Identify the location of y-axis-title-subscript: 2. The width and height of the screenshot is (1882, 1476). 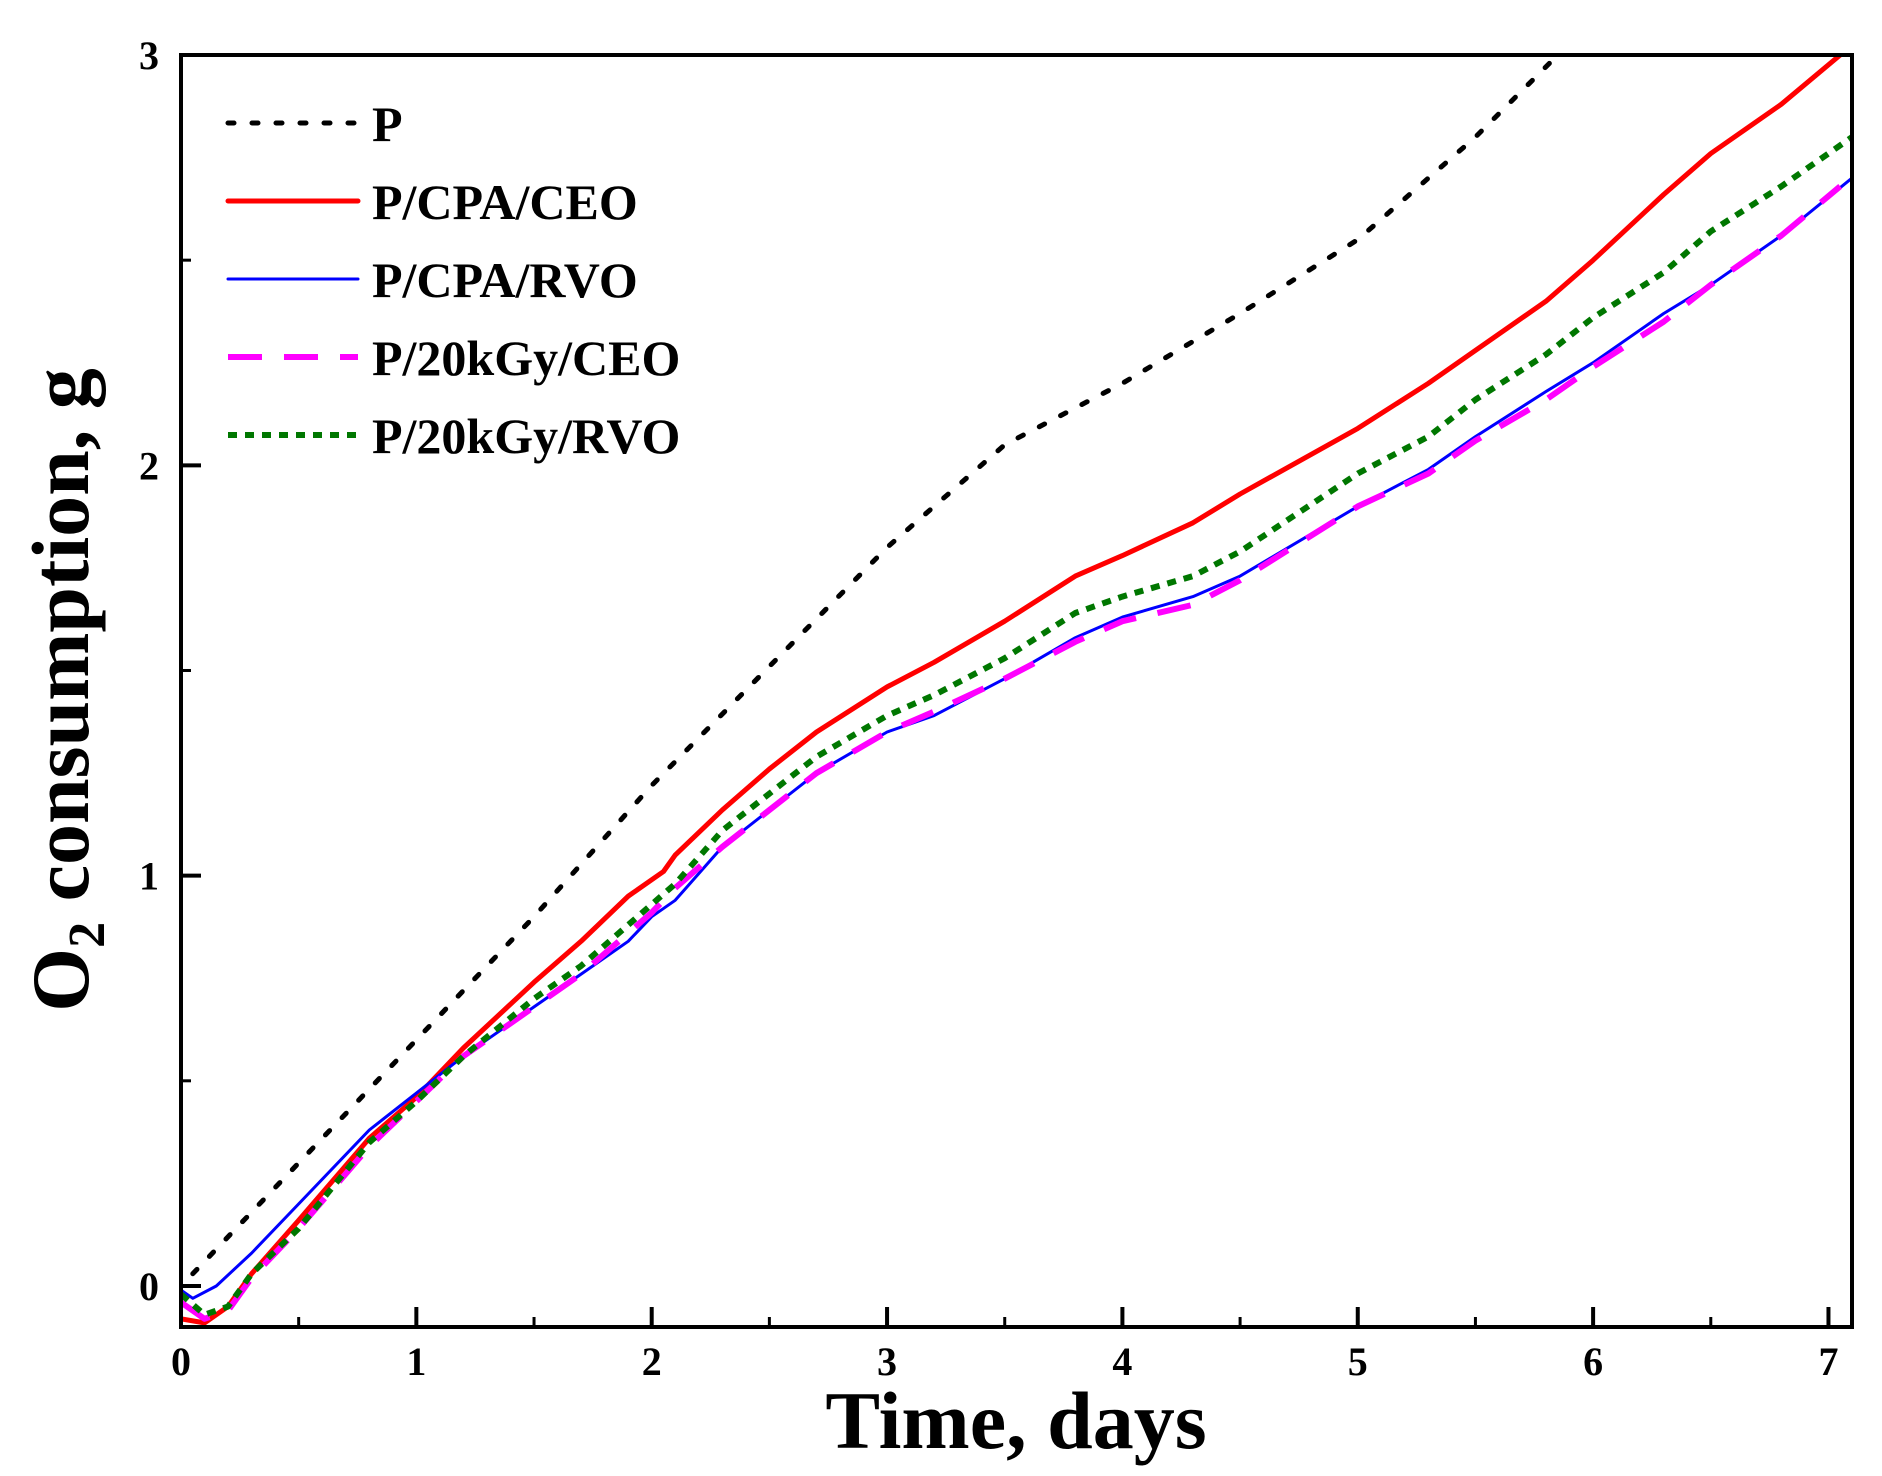
(87, 935).